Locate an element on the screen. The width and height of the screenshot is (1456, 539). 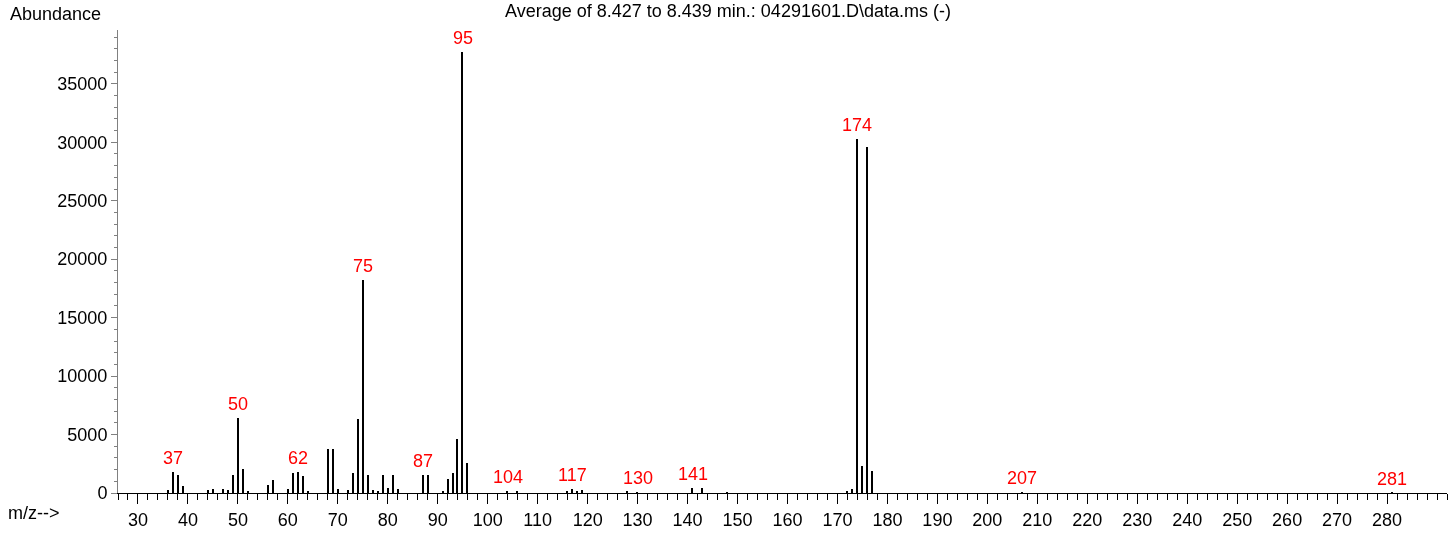
annotation: 174 is located at coordinates (857, 125).